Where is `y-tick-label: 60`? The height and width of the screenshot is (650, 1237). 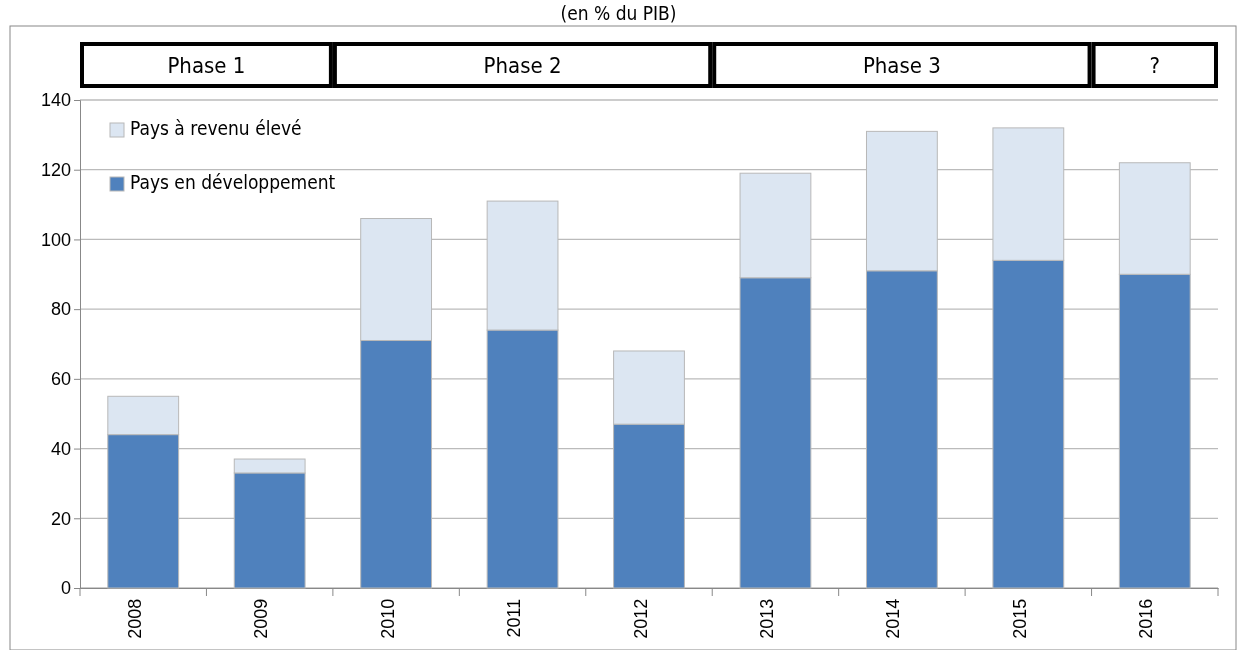 y-tick-label: 60 is located at coordinates (60, 379).